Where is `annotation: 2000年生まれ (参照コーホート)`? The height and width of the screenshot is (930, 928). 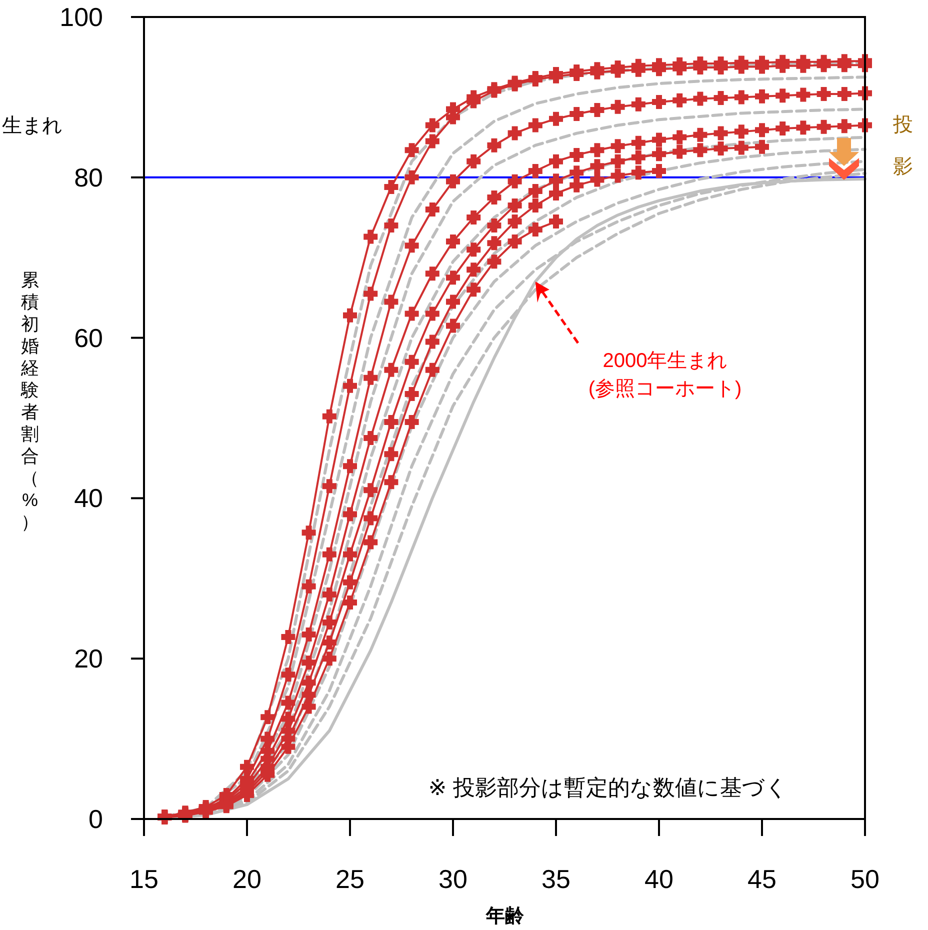
annotation: 2000年生まれ (参照コーホート) is located at coordinates (665, 375).